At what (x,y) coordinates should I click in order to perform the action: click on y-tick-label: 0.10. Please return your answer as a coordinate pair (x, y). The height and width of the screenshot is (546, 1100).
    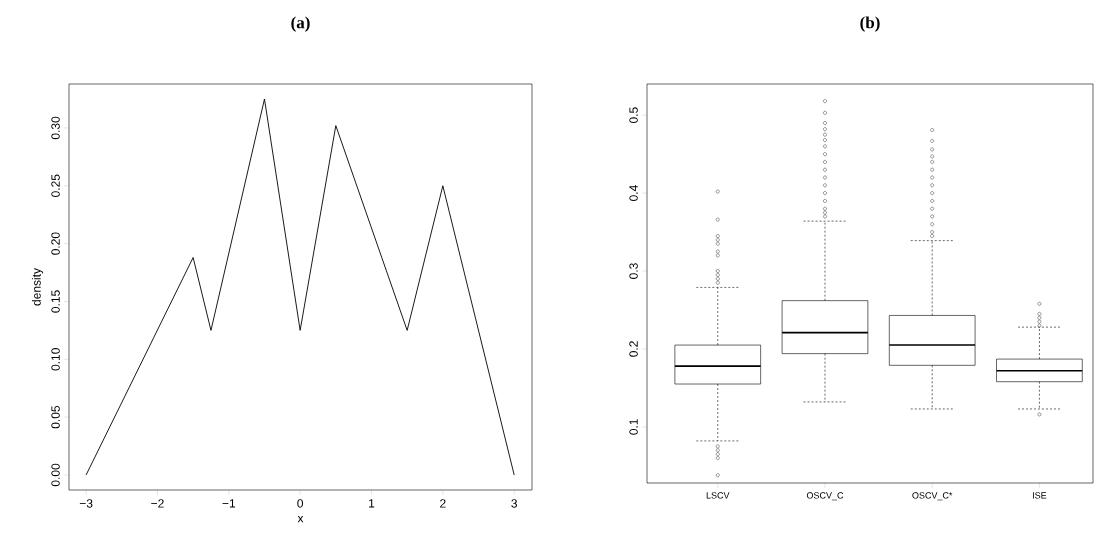
    Looking at the image, I should click on (55, 359).